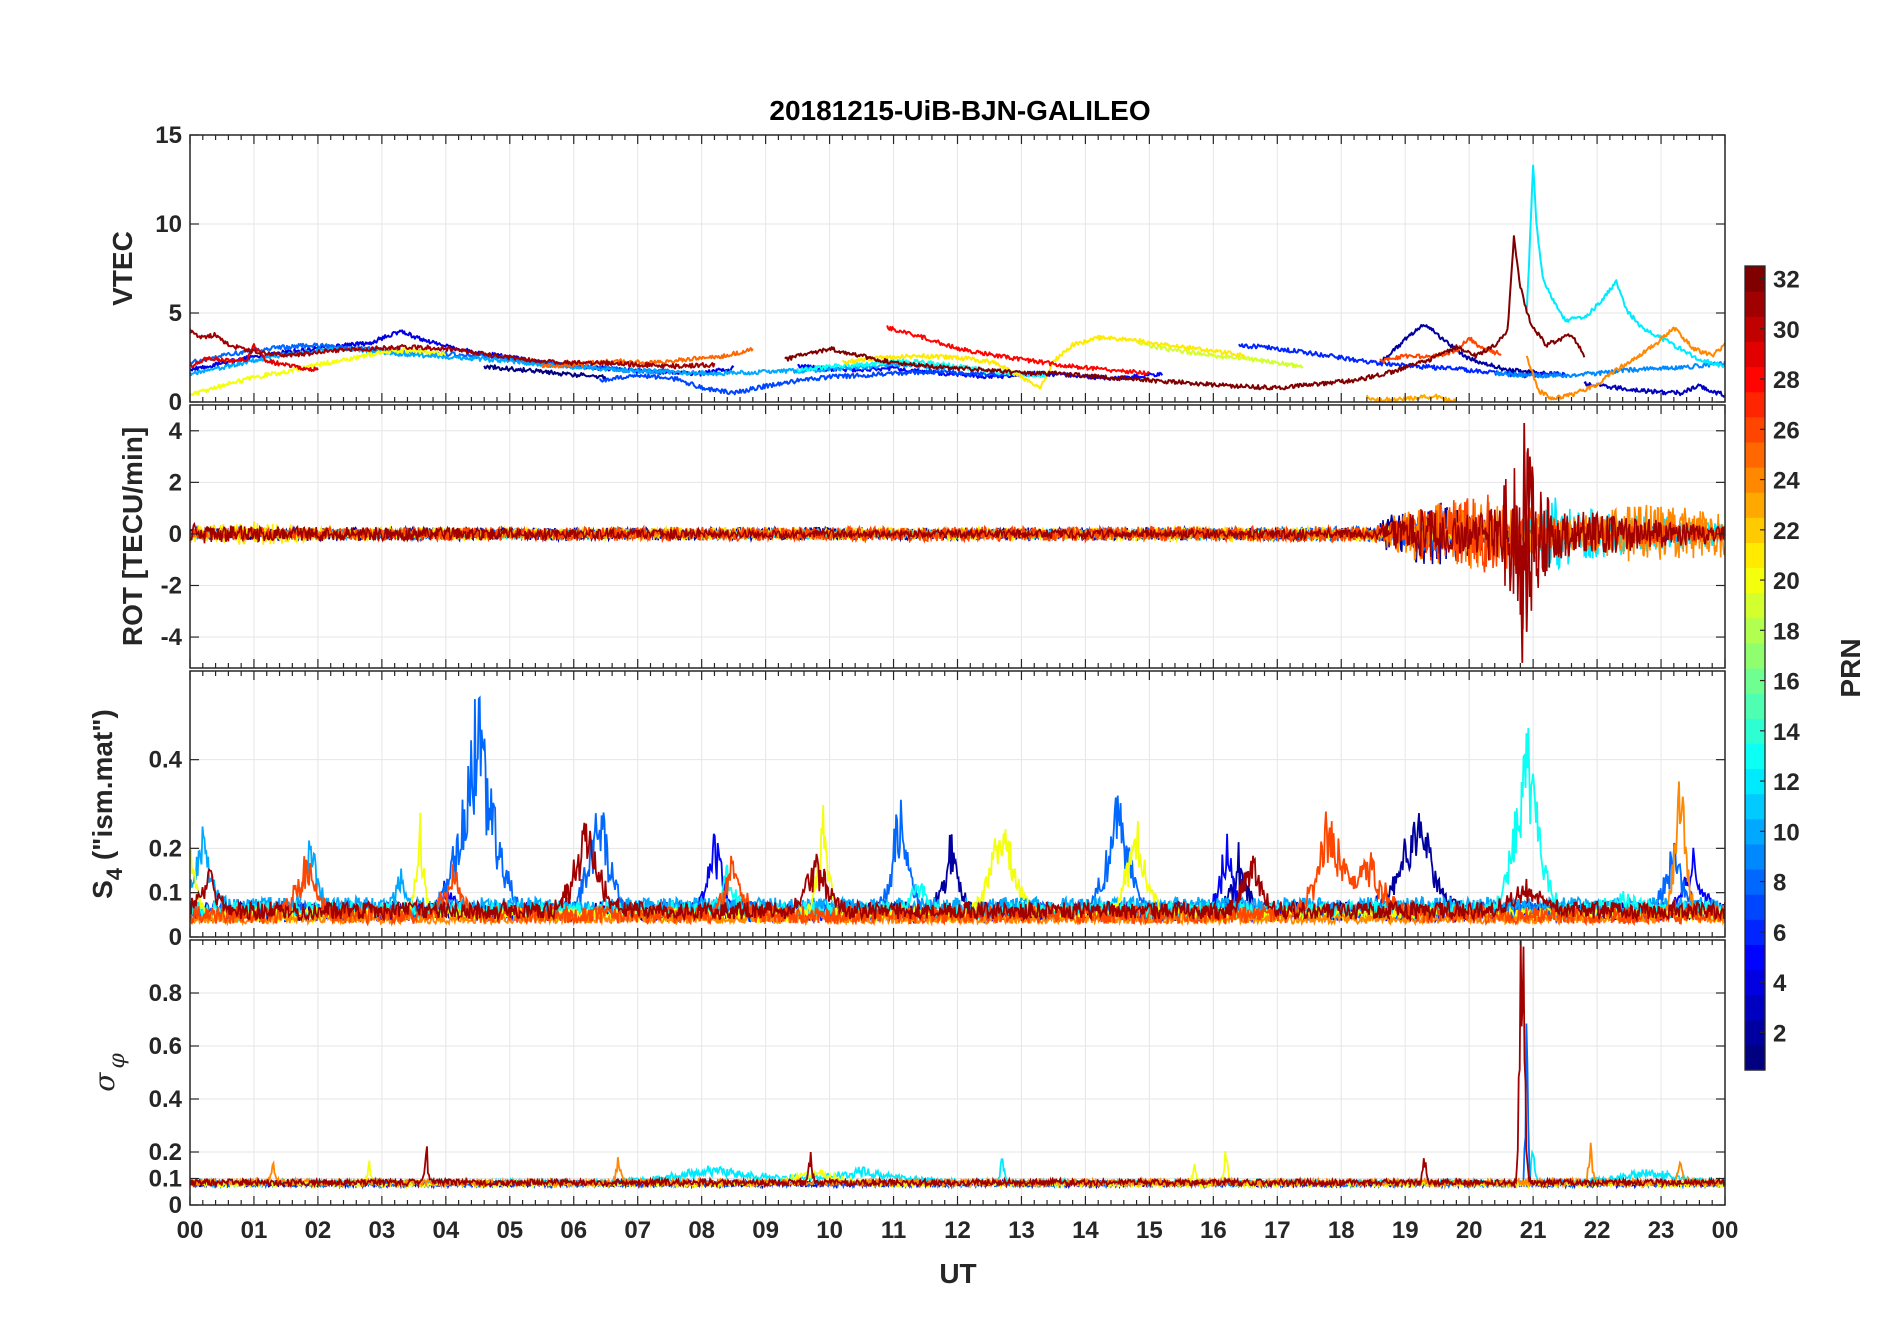 The height and width of the screenshot is (1330, 1902). Describe the element at coordinates (1341, 1230) in the screenshot. I see `x-tick-label: 18` at that location.